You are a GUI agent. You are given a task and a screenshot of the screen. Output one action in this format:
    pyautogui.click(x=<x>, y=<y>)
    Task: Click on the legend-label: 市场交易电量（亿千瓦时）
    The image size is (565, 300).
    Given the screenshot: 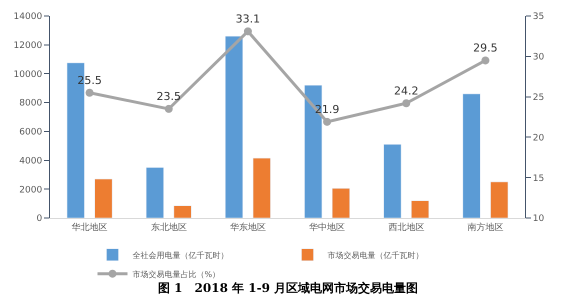 What is the action you would take?
    pyautogui.click(x=376, y=255)
    